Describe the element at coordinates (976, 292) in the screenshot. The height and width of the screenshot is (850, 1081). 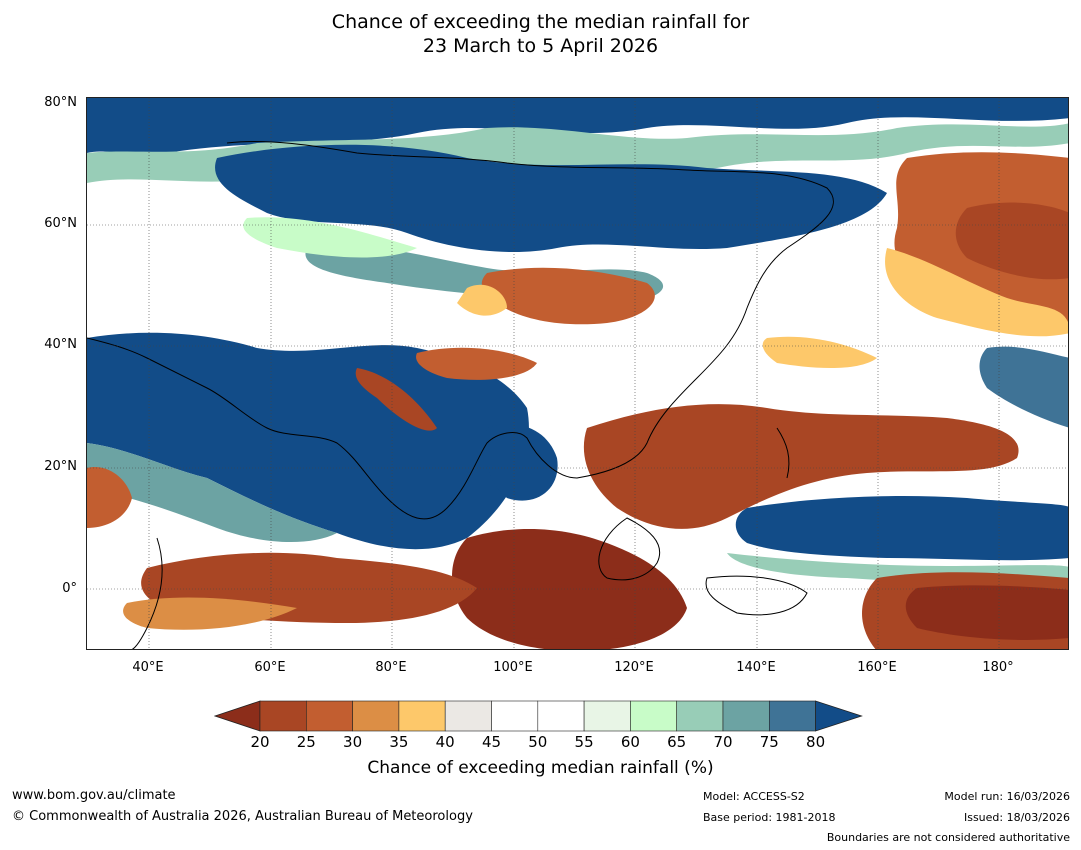
I see `north-pacific-yellow` at that location.